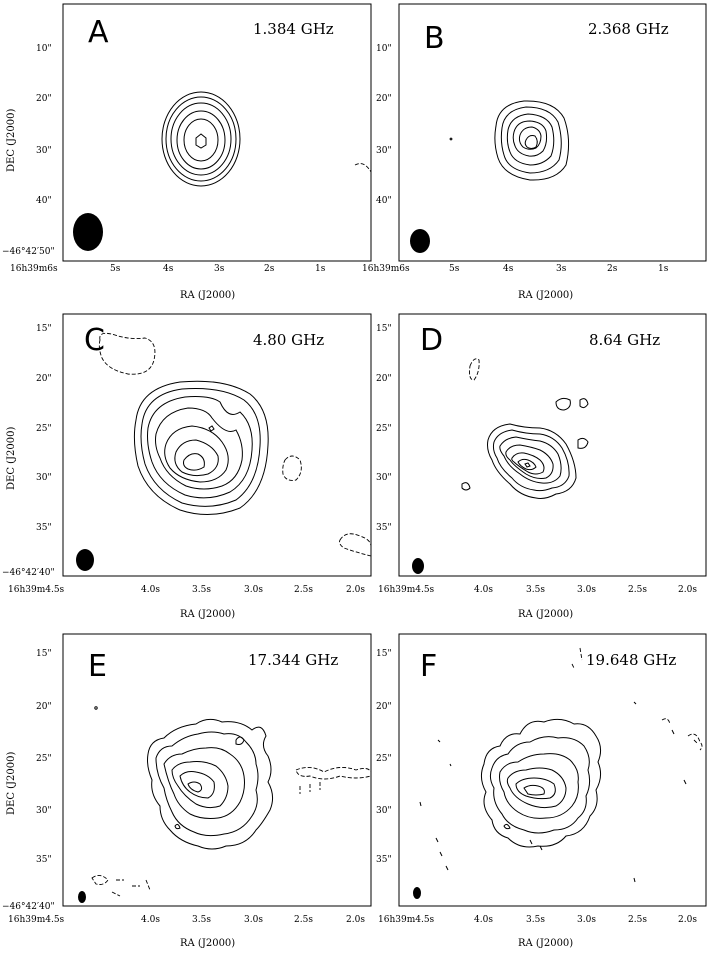 The height and width of the screenshot is (956, 708). I want to click on panel-e-ytick: 25", so click(44, 759).